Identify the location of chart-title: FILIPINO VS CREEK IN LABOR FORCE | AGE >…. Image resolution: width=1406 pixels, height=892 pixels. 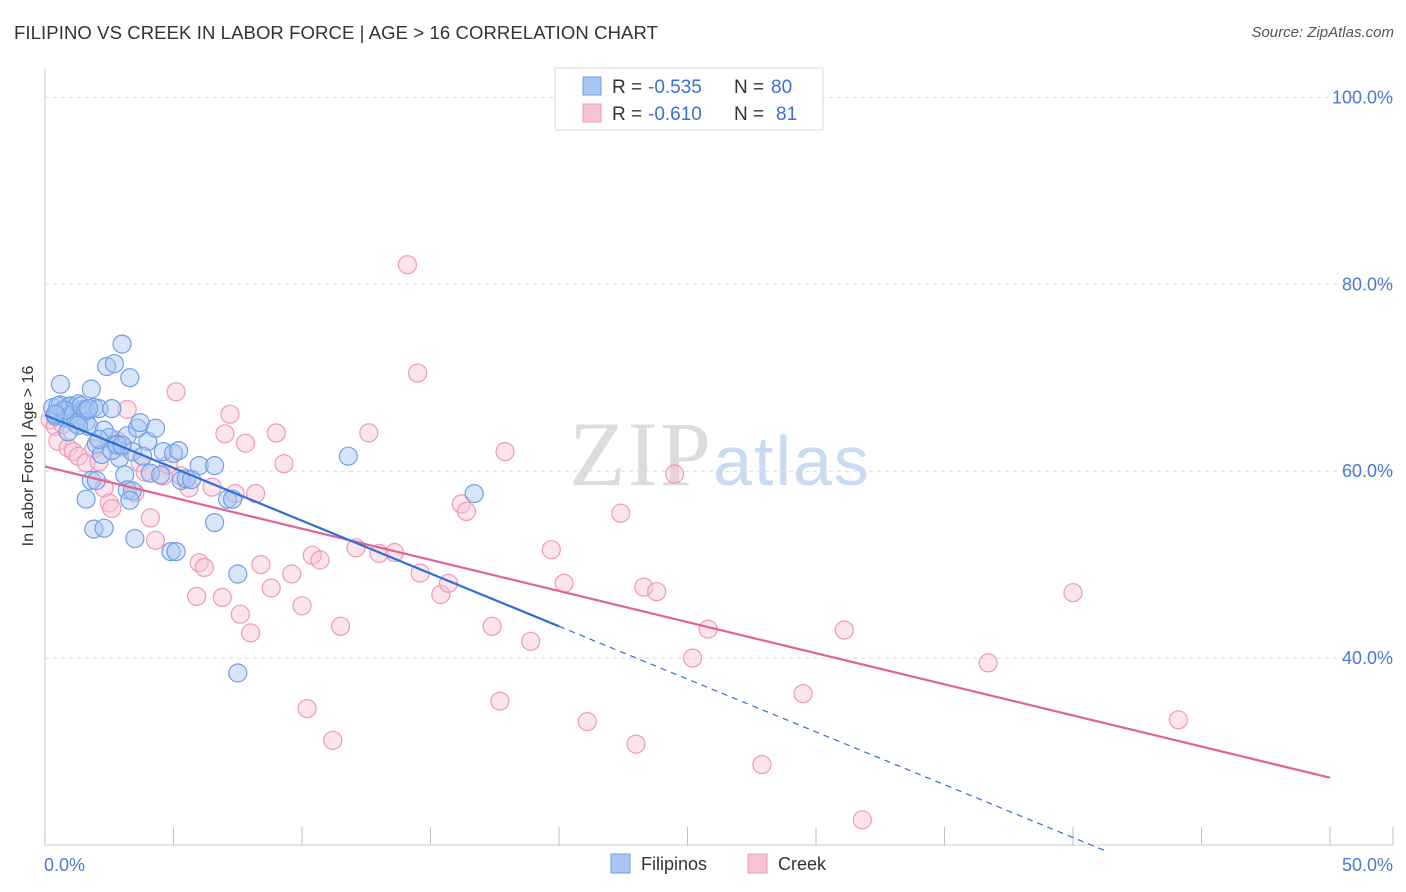
(336, 32).